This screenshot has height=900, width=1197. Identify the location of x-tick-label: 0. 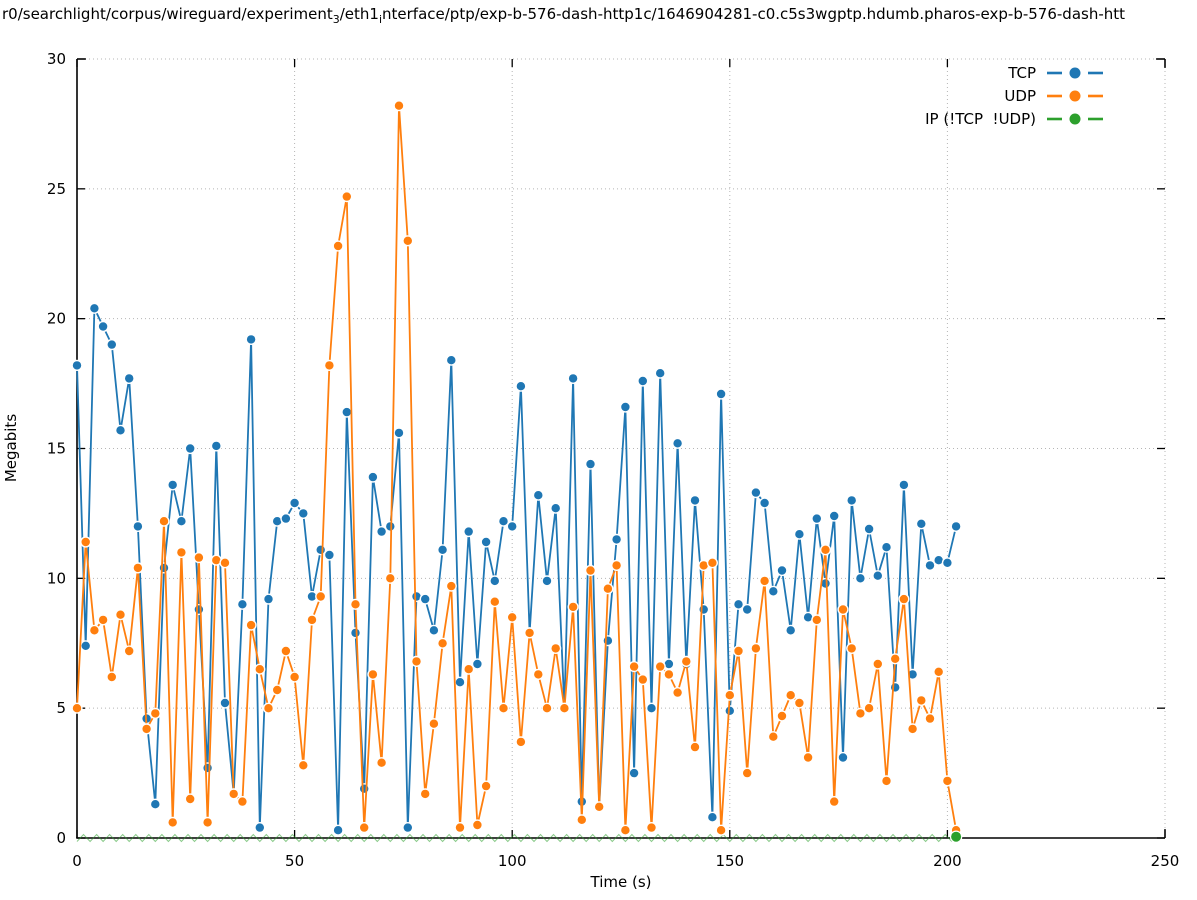
(77, 861).